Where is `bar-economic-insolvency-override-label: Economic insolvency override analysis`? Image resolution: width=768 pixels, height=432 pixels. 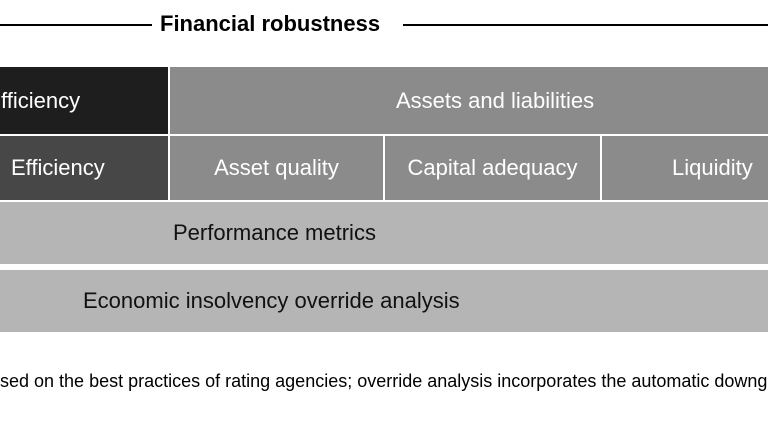
bar-economic-insolvency-override-label: Economic insolvency override analysis is located at coordinates (271, 300).